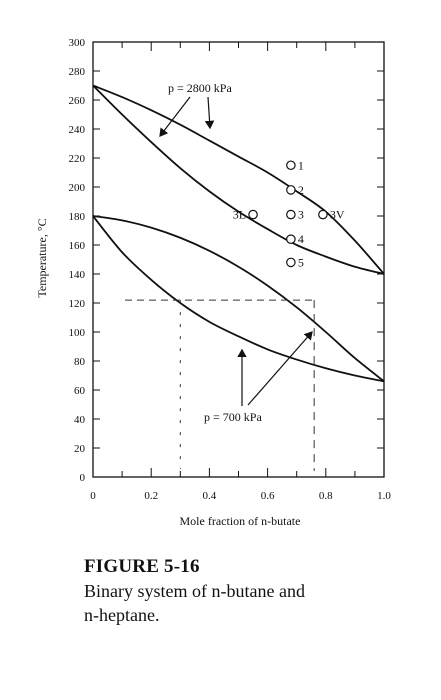  Describe the element at coordinates (83, 478) in the screenshot. I see `y-tick-label: 0` at that location.